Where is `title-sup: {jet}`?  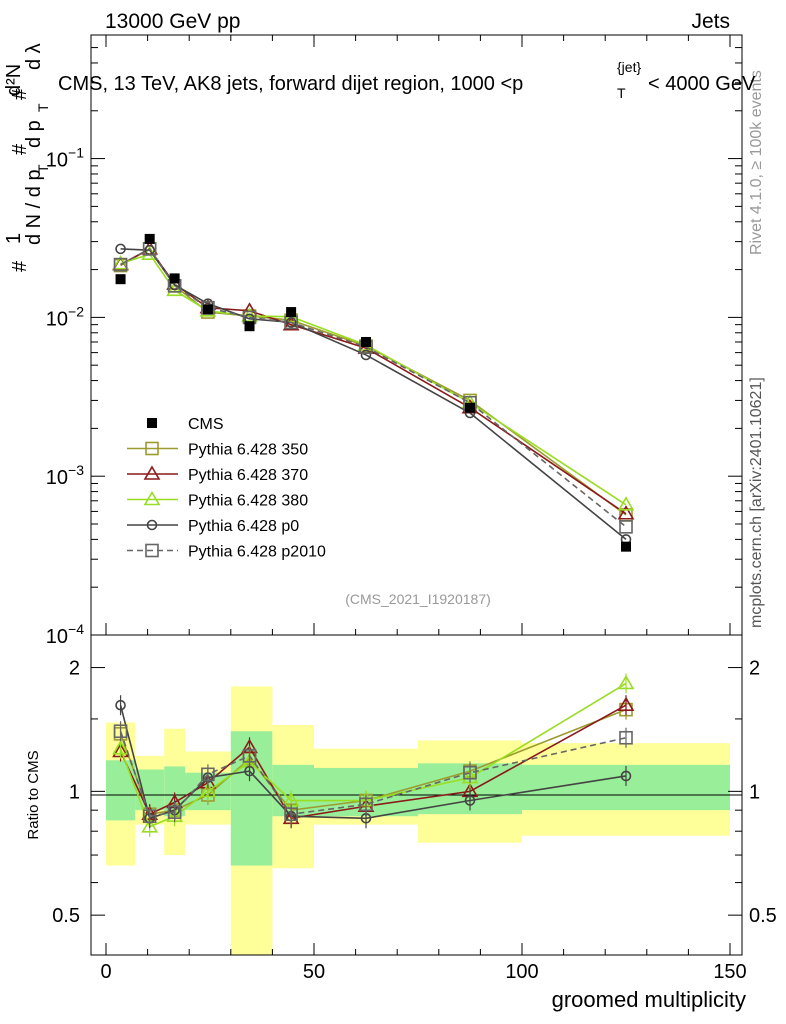
title-sup: {jet} is located at coordinates (629, 67).